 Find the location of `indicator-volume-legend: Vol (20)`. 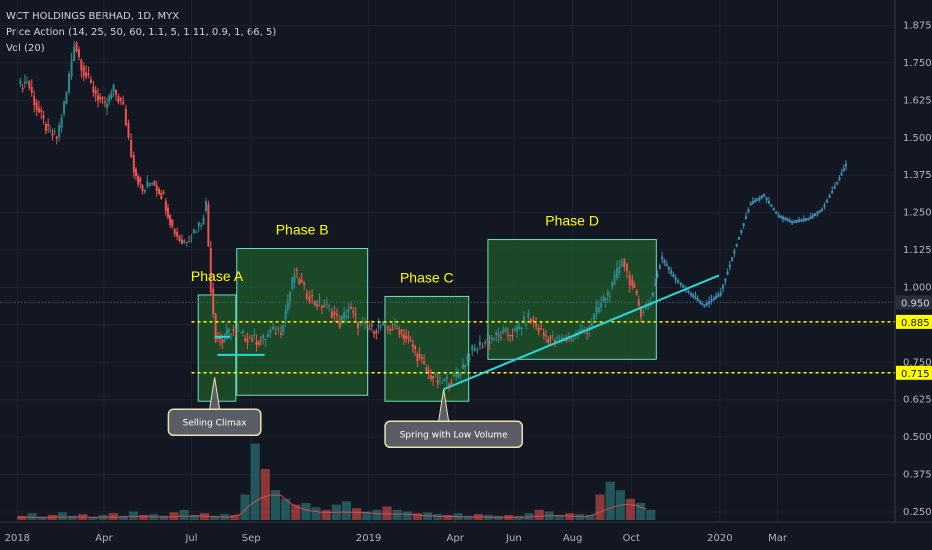

indicator-volume-legend: Vol (20) is located at coordinates (25, 48).